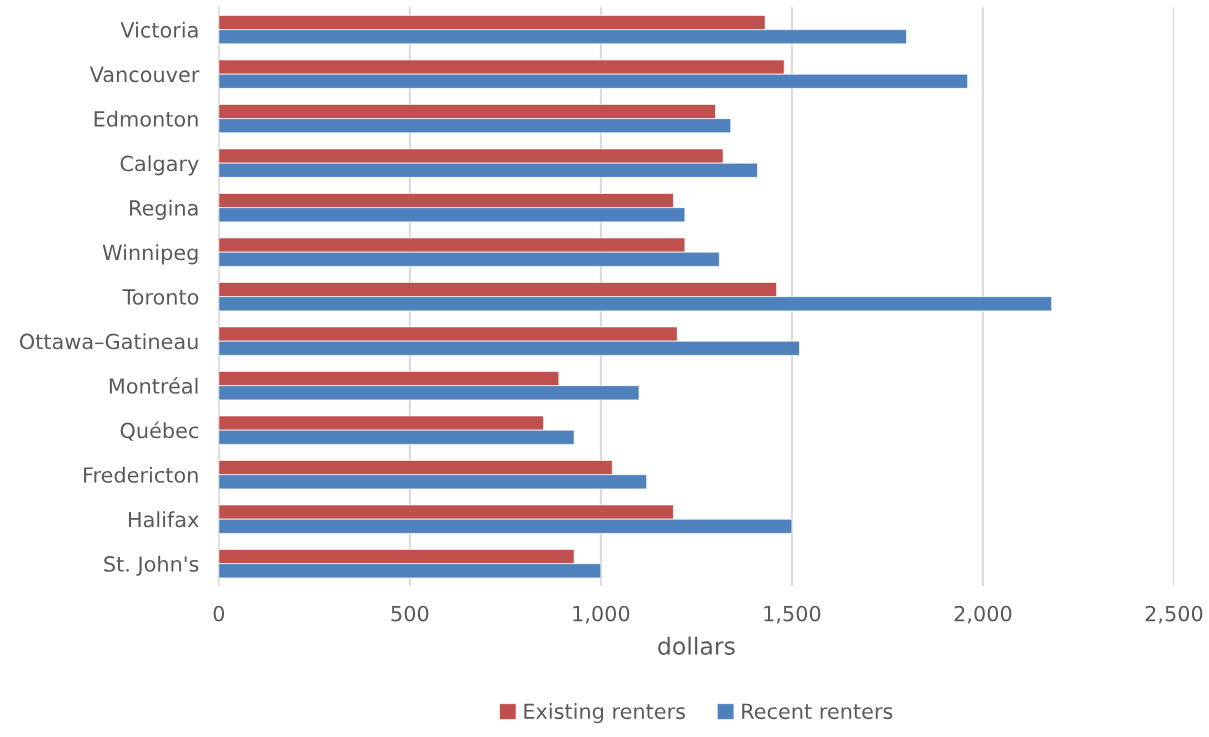  I want to click on y-tick-label: Victoria, so click(159, 29).